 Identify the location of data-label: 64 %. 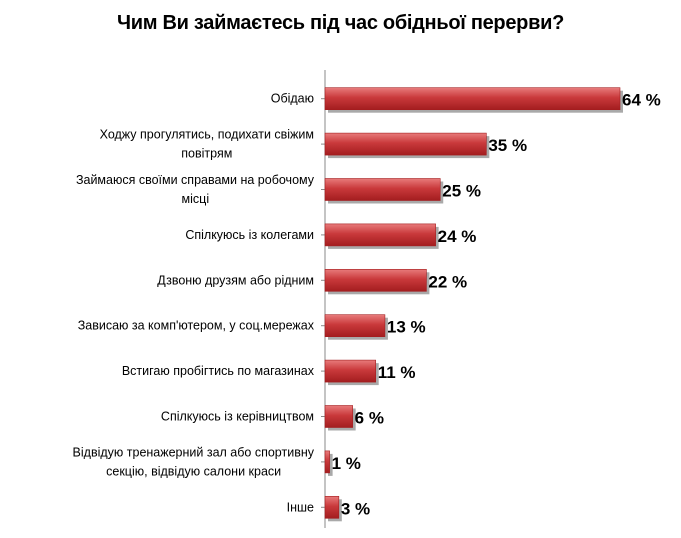
(641, 100).